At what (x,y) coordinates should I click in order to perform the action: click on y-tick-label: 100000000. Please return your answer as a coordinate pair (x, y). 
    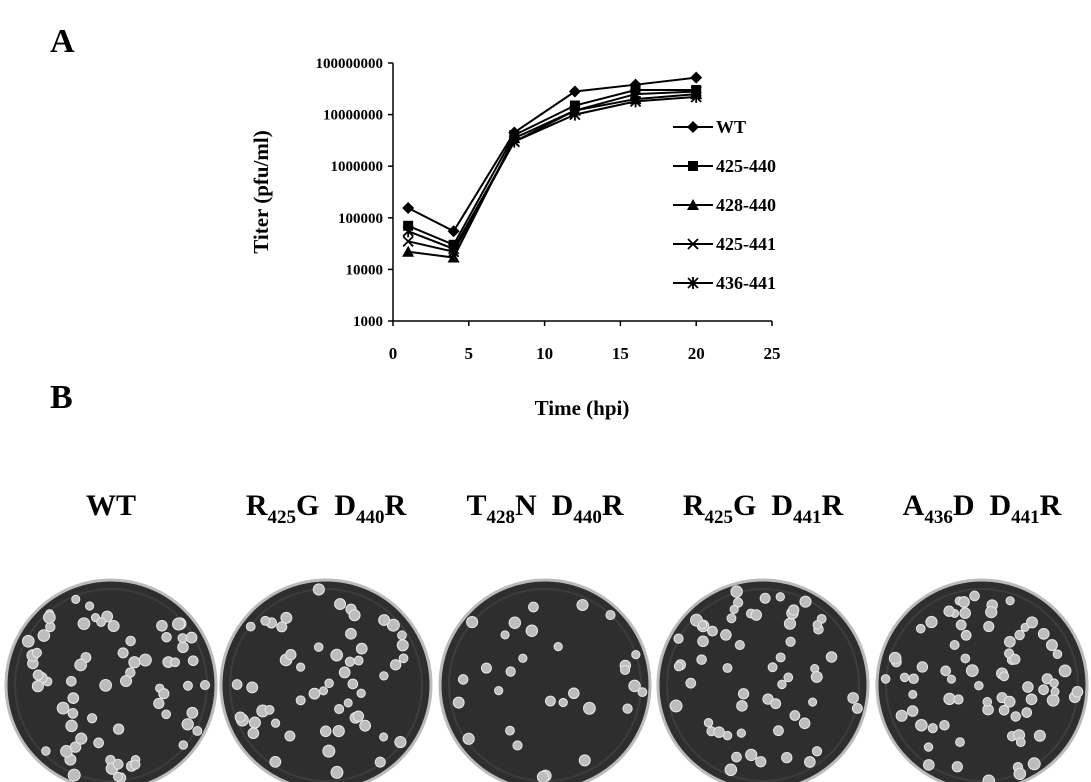
    Looking at the image, I should click on (350, 64).